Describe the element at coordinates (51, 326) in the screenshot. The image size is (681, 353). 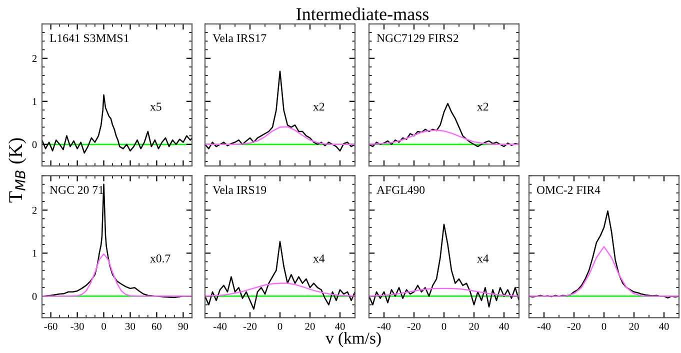
I see `x-tick-label: -60` at that location.